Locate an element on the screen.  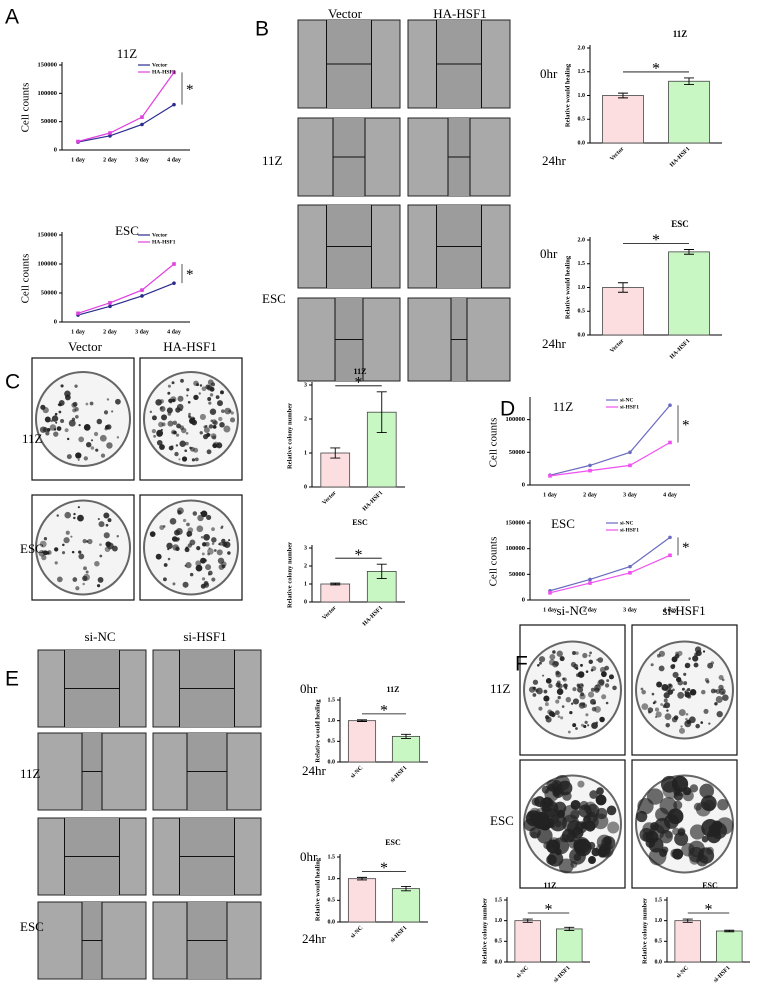
chart-title: ESC is located at coordinates (680, 224).